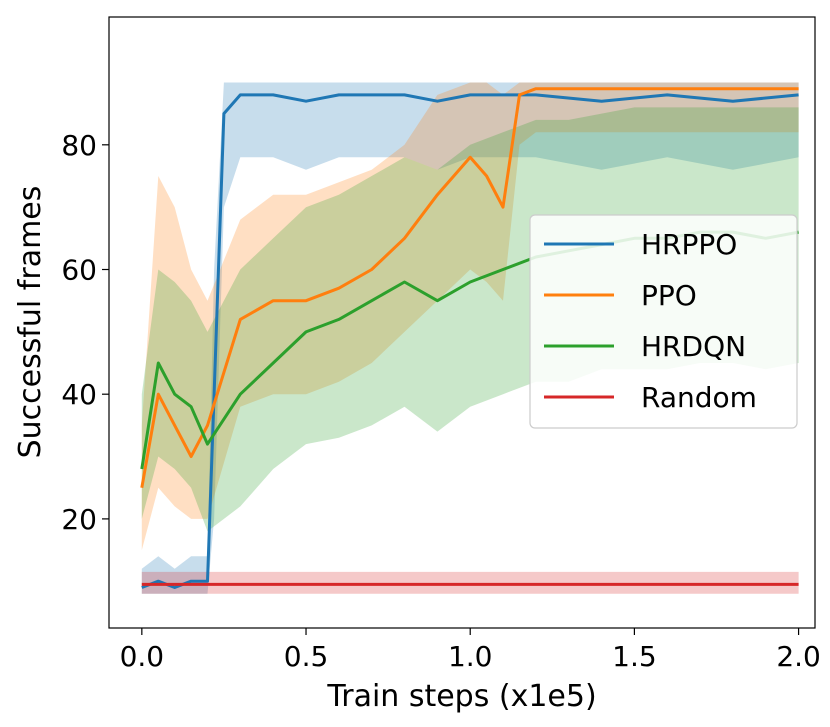  What do you see at coordinates (79, 270) in the screenshot?
I see `y-tick-label: 60` at bounding box center [79, 270].